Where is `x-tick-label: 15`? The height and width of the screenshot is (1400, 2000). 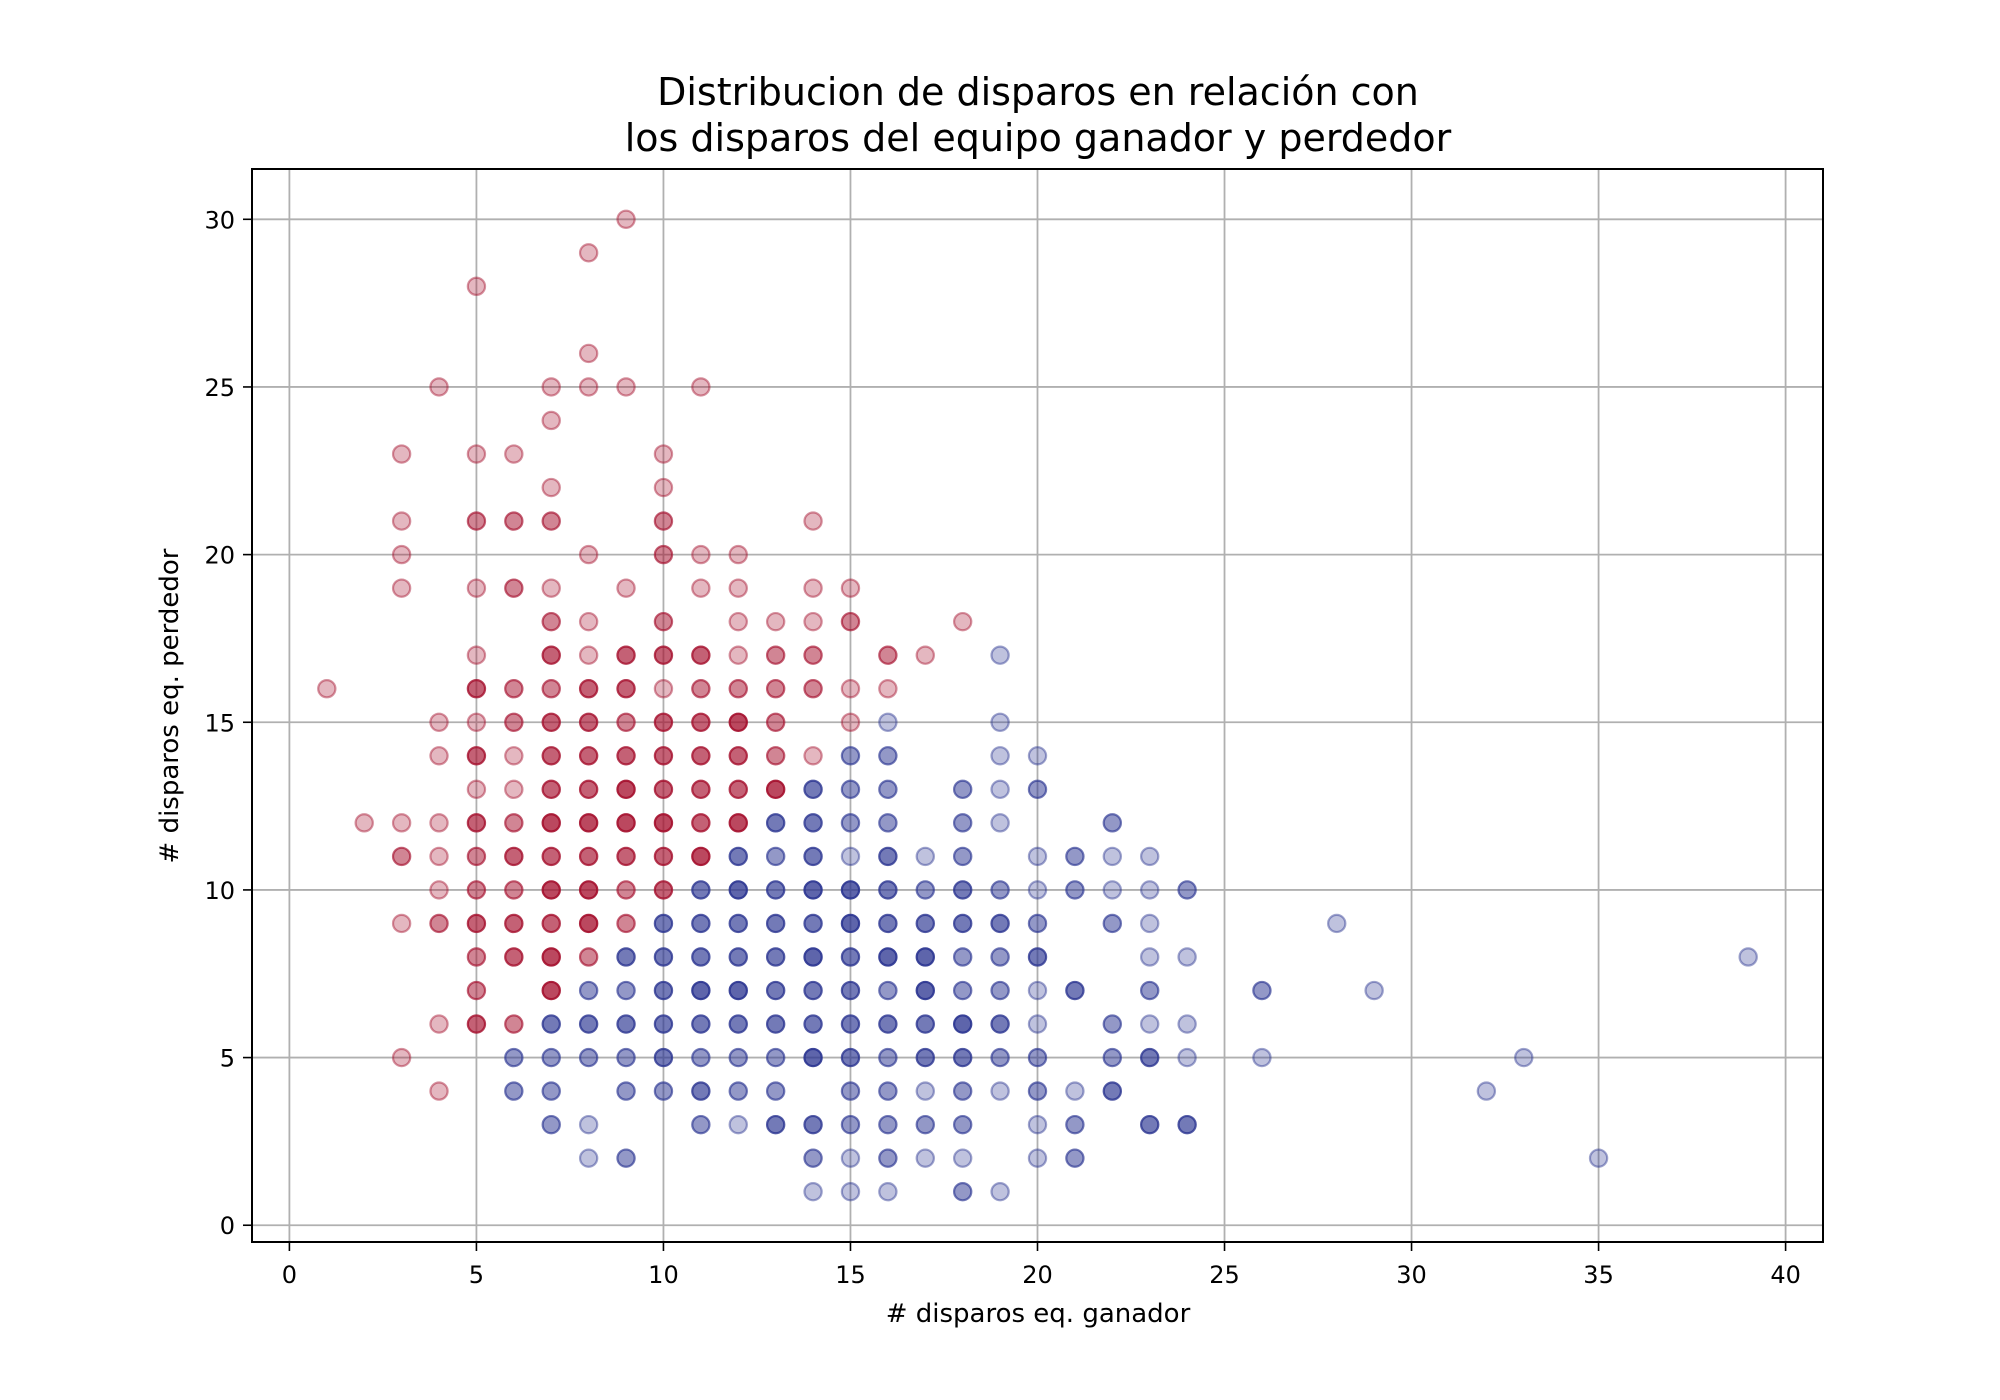 x-tick-label: 15 is located at coordinates (850, 1275).